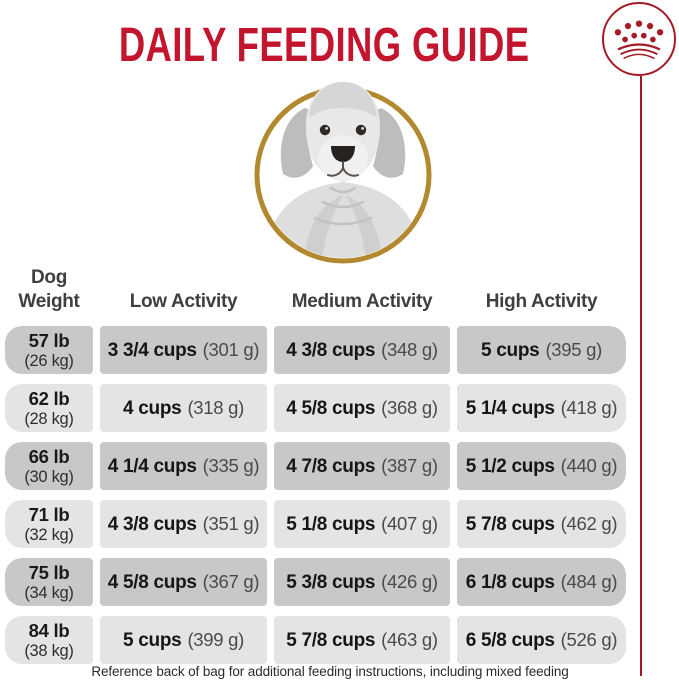 The width and height of the screenshot is (679, 686). I want to click on low-activity-cell: 3 3/4 cups (301 g), so click(183, 350).